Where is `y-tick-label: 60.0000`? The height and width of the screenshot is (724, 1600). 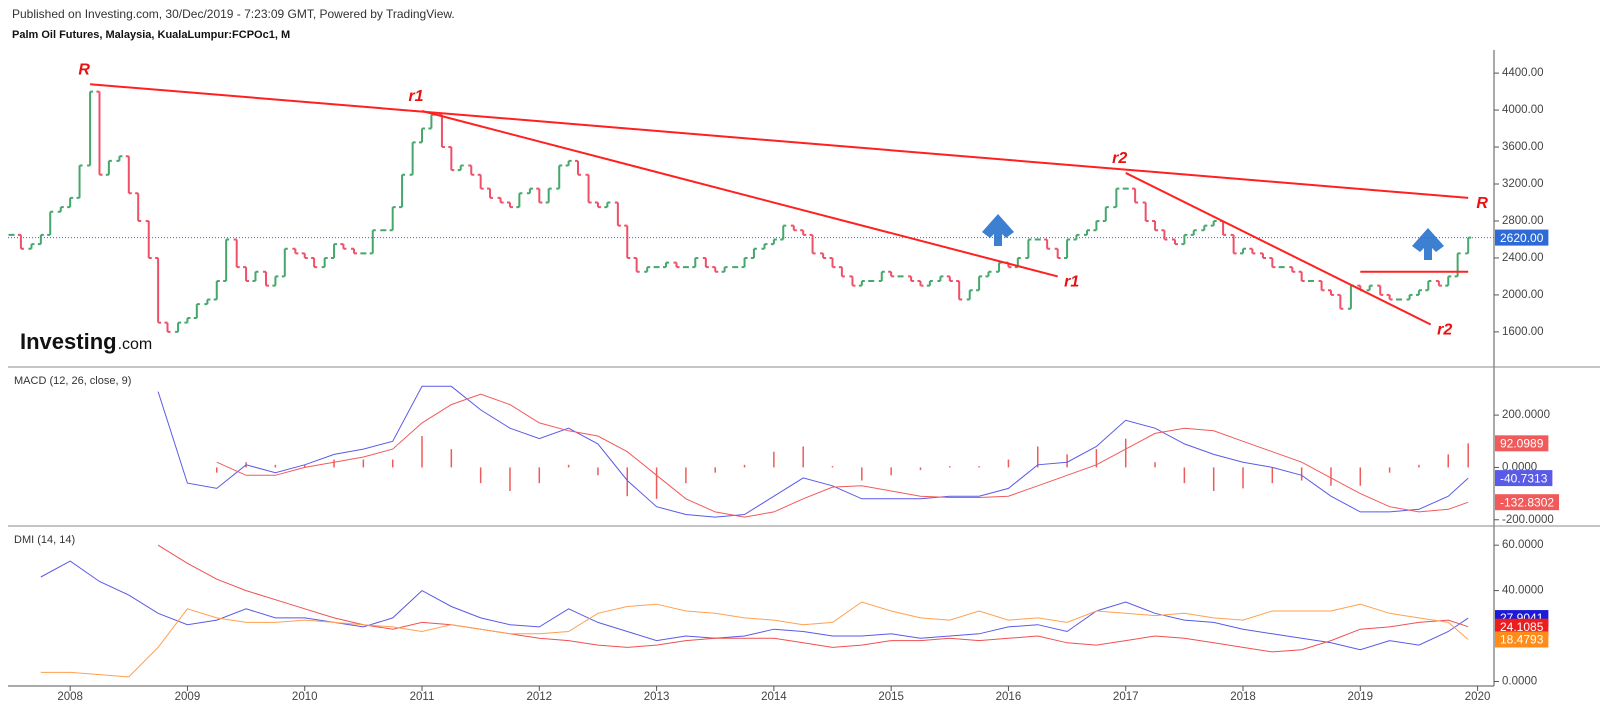 y-tick-label: 60.0000 is located at coordinates (1523, 545).